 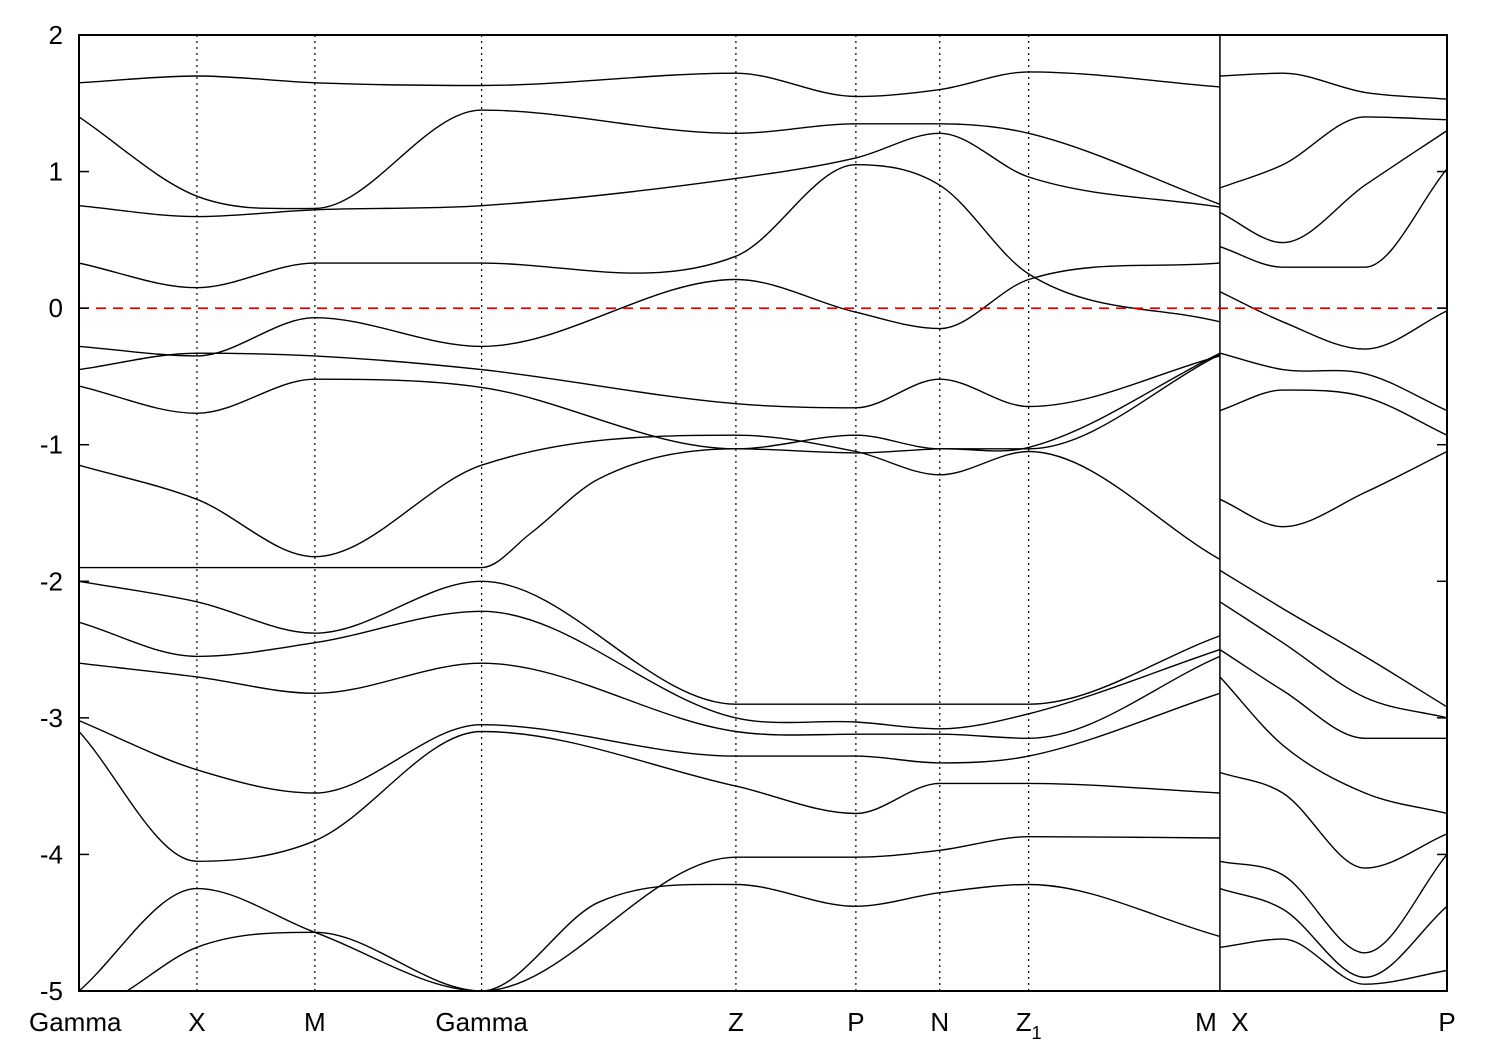 I want to click on y-tick-label: 1, so click(x=56, y=172).